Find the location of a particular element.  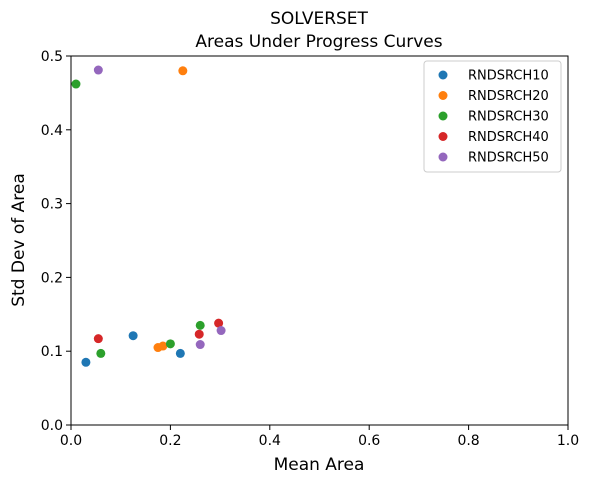

legend-label-rndsrch30: RNDSRCH30 is located at coordinates (508, 117).